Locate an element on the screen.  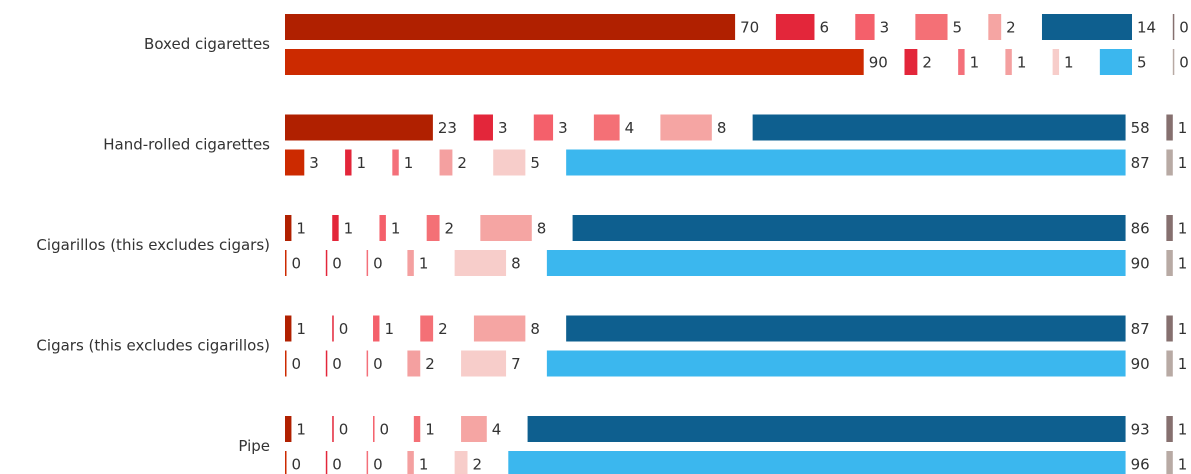
value-label: 86 is located at coordinates (1140, 229).